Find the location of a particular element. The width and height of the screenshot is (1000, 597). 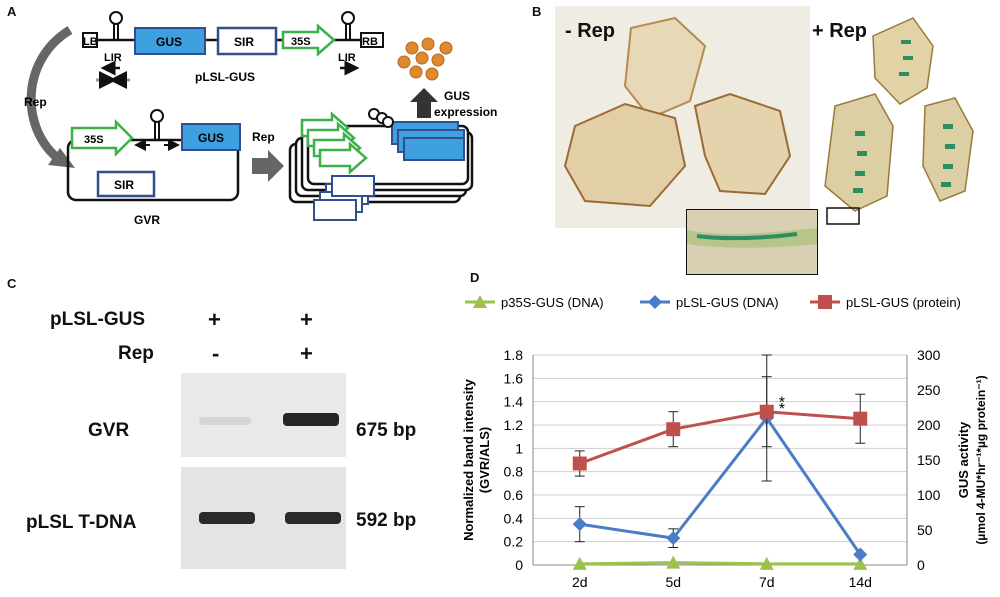

panel-label-d: D is located at coordinates (475, 277).